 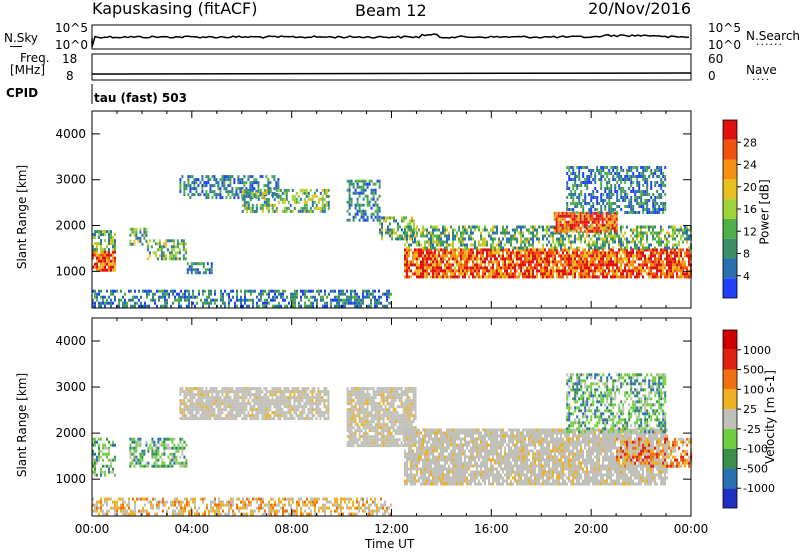 What do you see at coordinates (746, 276) in the screenshot?
I see `power-colorbar-label: 4` at bounding box center [746, 276].